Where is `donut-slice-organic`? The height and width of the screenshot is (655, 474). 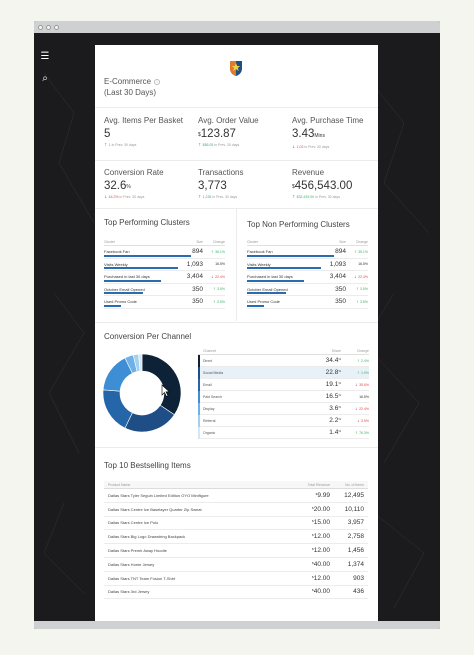
donut-slice-organic is located at coordinates (140, 362).